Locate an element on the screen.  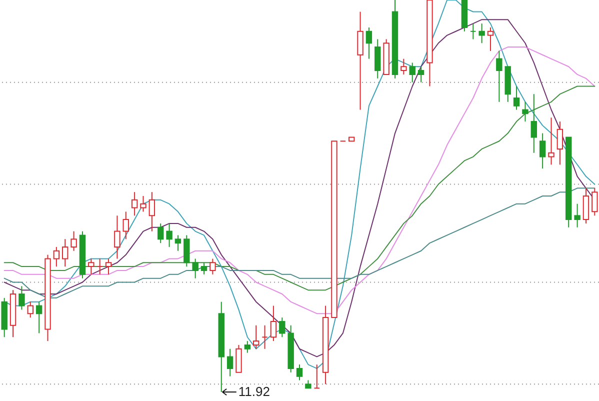
annotation: 11.92 is located at coordinates (254, 391).